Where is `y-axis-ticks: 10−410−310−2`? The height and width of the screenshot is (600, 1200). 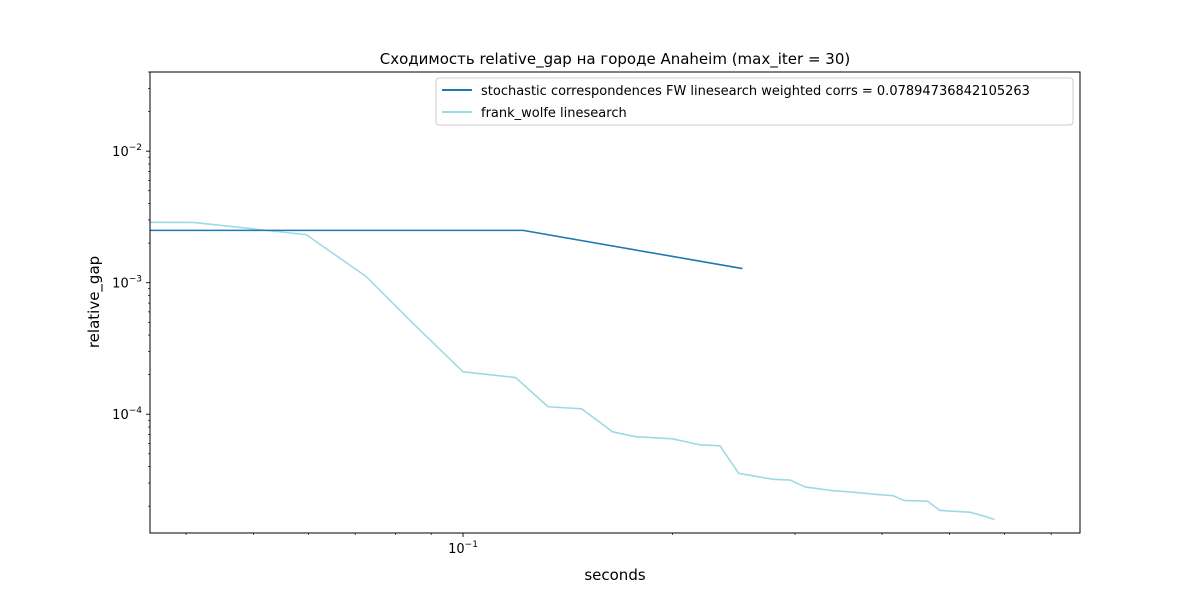
y-axis-ticks: 10−410−310−2 is located at coordinates (131, 289).